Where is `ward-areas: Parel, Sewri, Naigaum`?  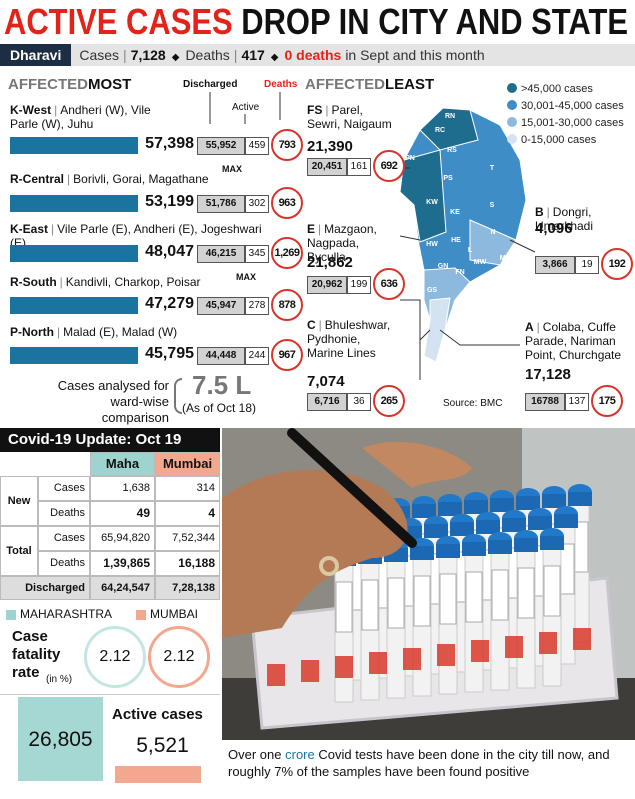
ward-areas: Parel, Sewri, Naigaum is located at coordinates (349, 117).